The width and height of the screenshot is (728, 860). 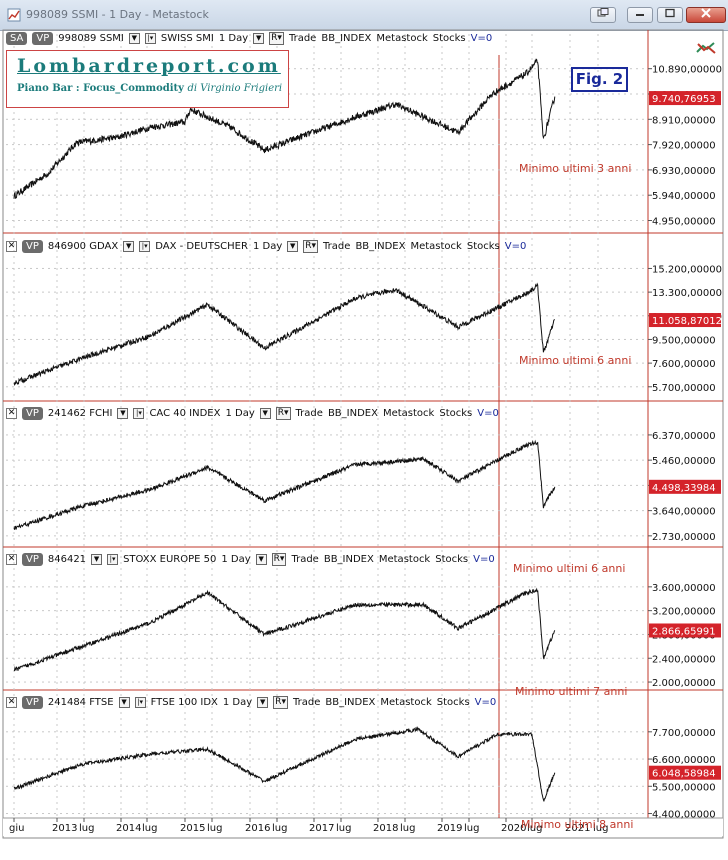 I want to click on y-tick-label: 2.400,00000, so click(x=684, y=659).